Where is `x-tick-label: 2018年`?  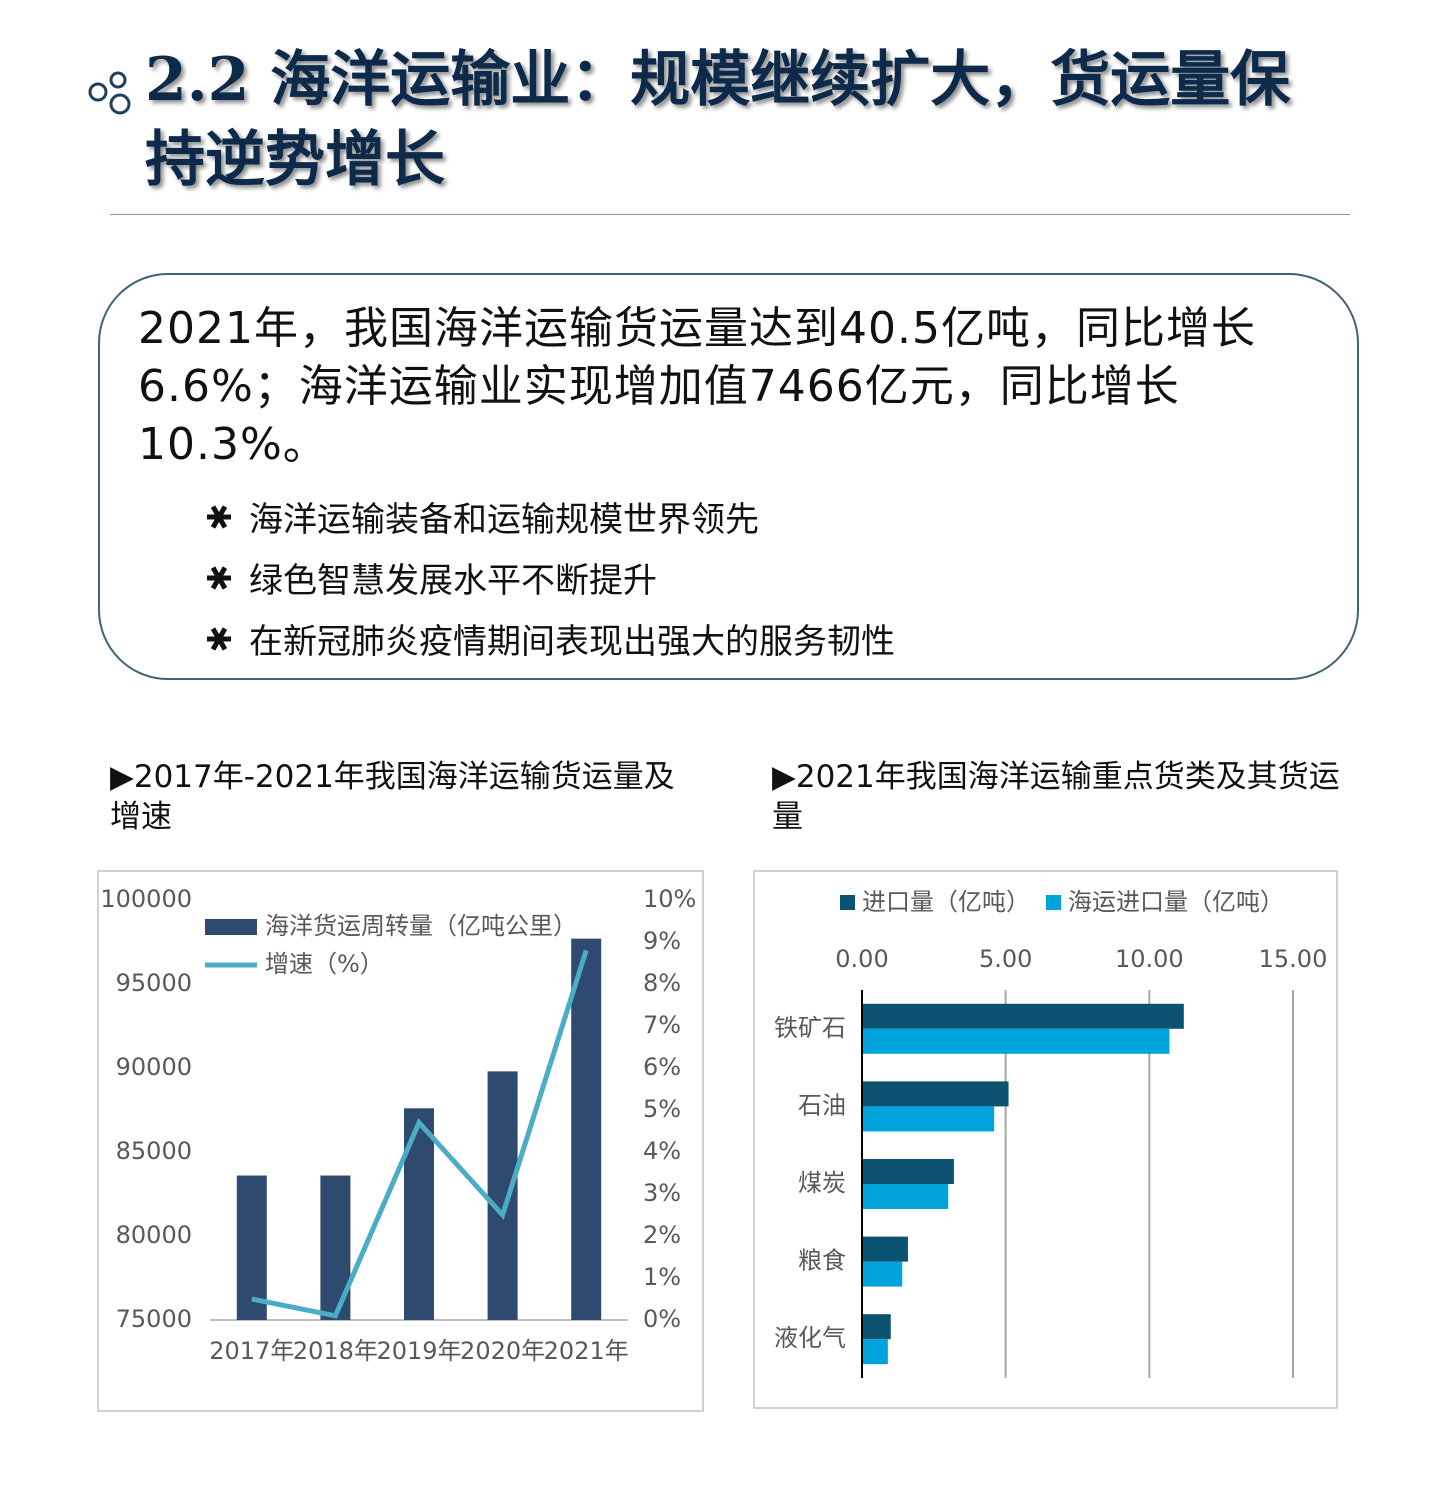
x-tick-label: 2018年 is located at coordinates (335, 1351).